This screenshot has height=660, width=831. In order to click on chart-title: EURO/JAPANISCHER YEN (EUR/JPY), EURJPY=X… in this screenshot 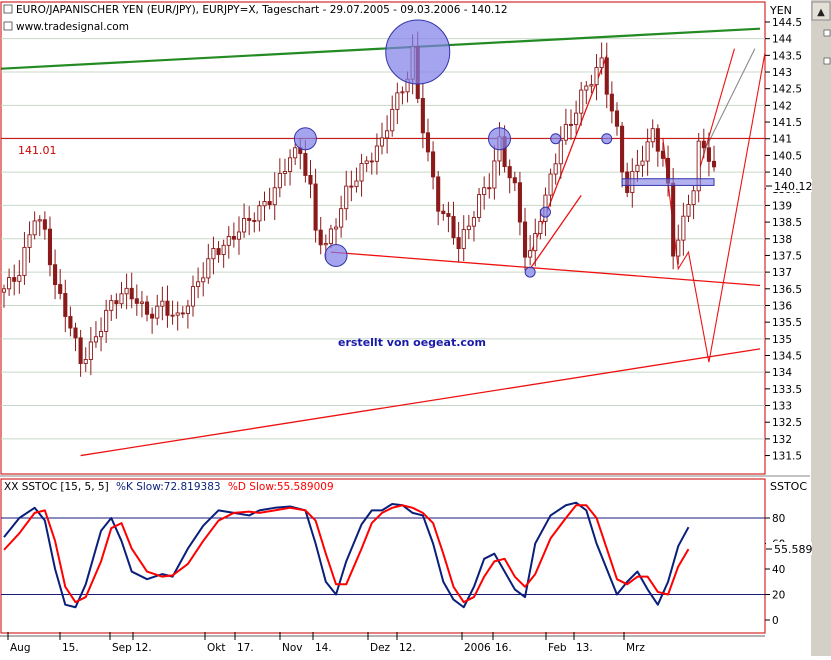, I will do `click(262, 10)`.